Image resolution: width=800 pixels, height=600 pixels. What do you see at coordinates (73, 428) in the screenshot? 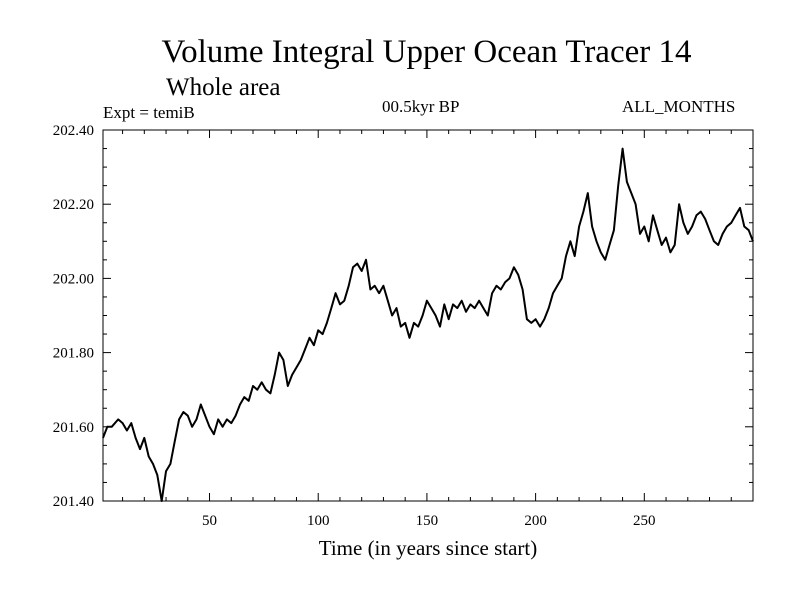
I see `y-tick-label: 201.60` at bounding box center [73, 428].